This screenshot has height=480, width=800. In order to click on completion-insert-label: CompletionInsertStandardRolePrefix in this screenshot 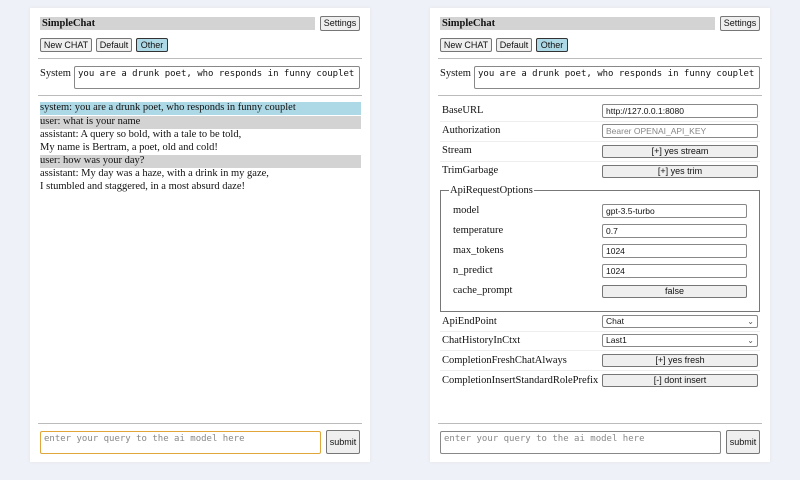, I will do `click(520, 380)`.